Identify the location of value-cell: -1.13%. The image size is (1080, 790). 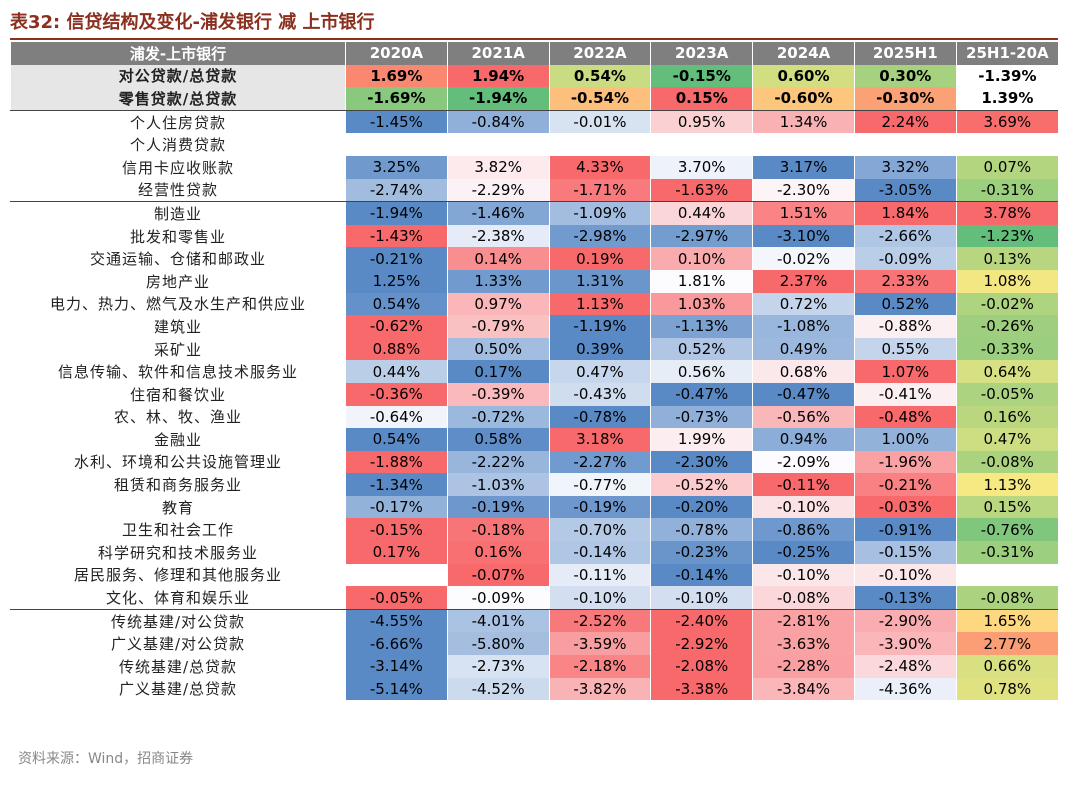
(701, 326).